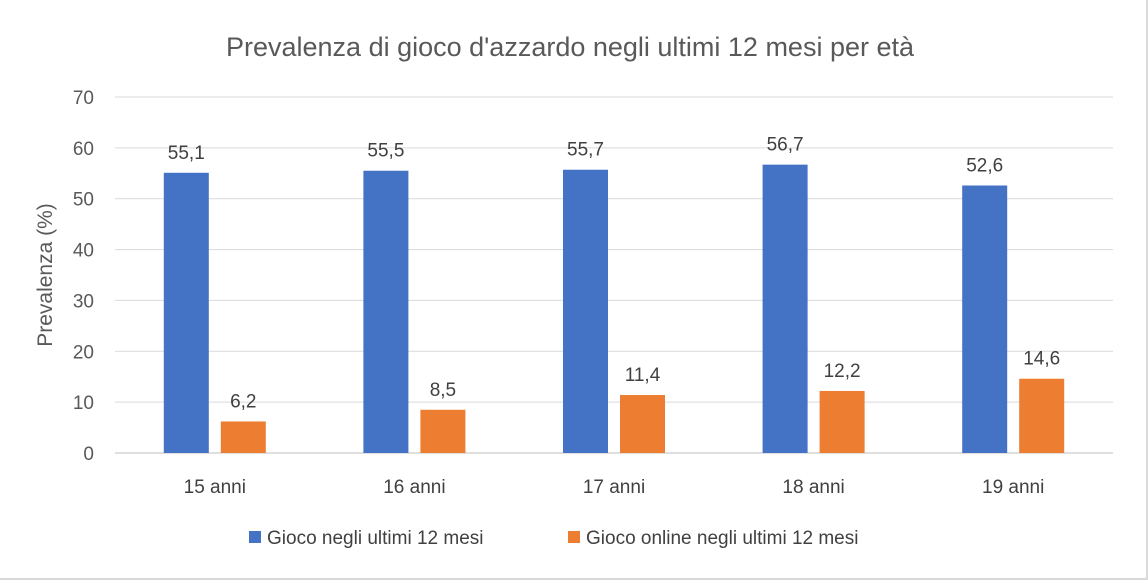  Describe the element at coordinates (243, 401) in the screenshot. I see `data-label: 6,2` at that location.